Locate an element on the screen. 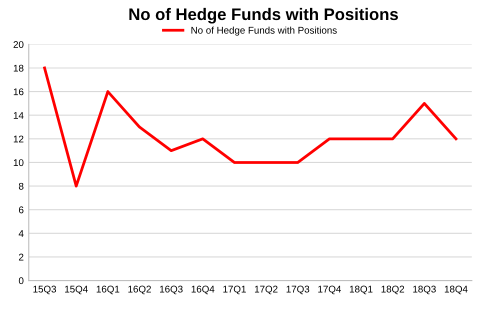 The width and height of the screenshot is (479, 317). y-tick-label: 6 is located at coordinates (21, 210).